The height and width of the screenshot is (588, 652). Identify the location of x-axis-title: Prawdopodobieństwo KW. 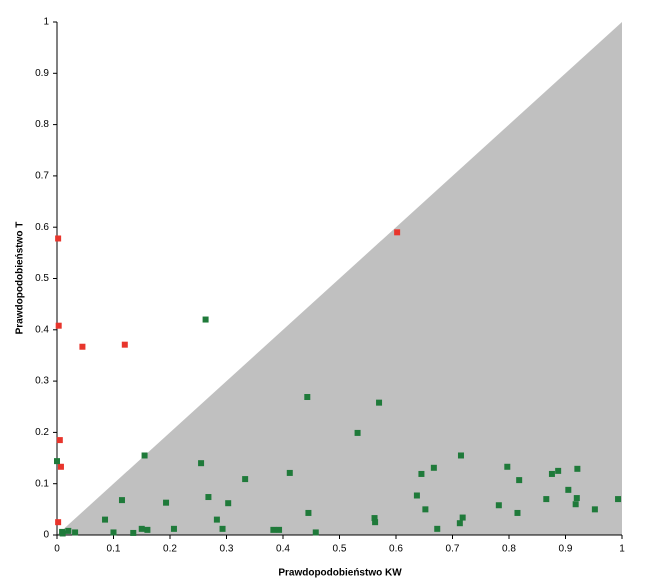
(340, 573).